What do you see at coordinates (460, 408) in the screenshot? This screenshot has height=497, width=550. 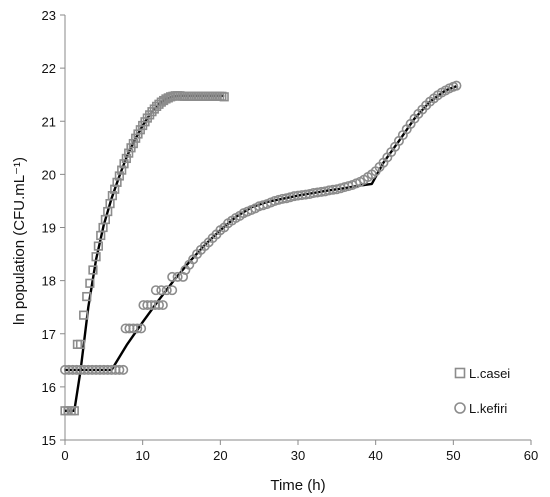 I see `legend-marker-l-kefiri` at bounding box center [460, 408].